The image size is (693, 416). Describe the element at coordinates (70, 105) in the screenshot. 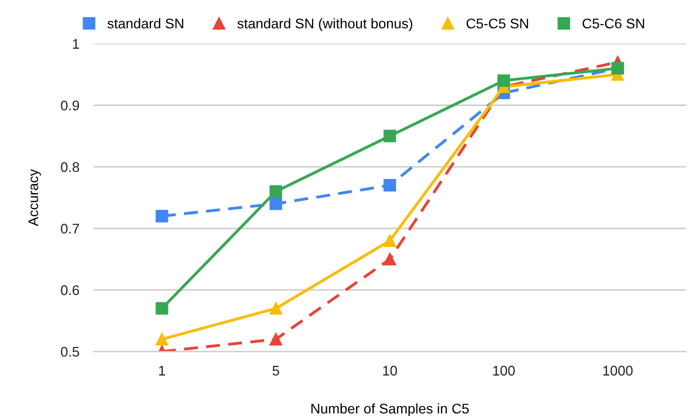

I see `y-tick-label: 0.9` at that location.